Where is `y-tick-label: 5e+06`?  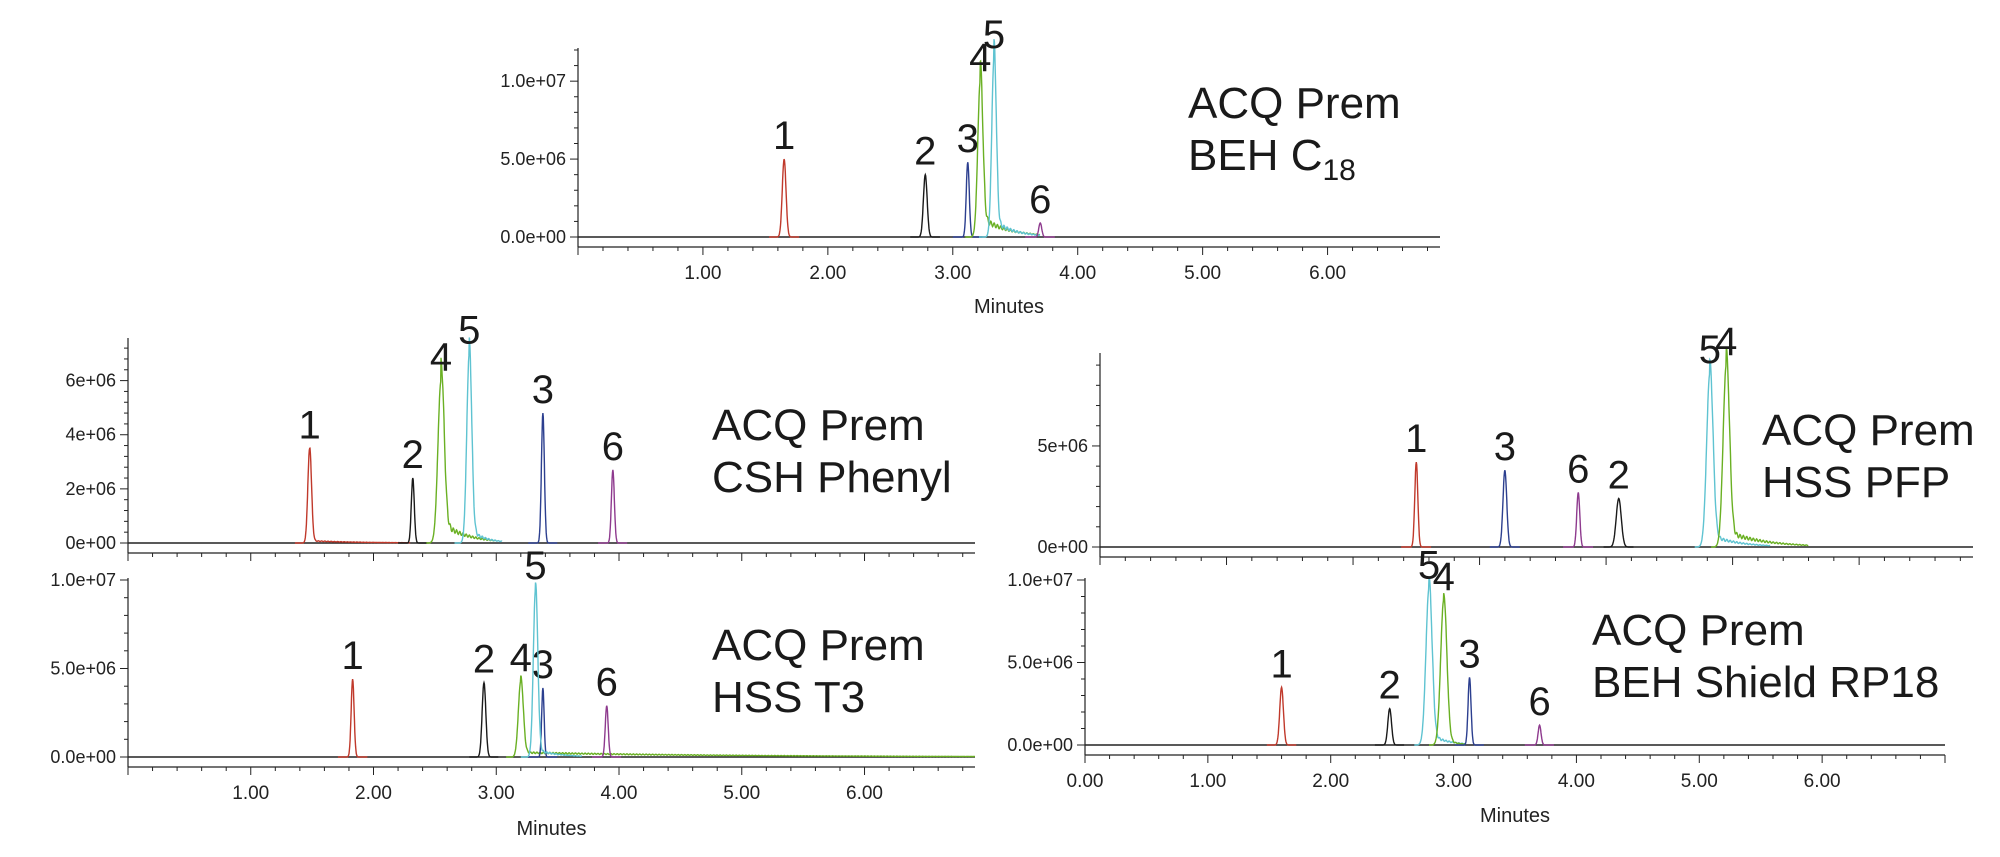 y-tick-label: 5e+06 is located at coordinates (1062, 446).